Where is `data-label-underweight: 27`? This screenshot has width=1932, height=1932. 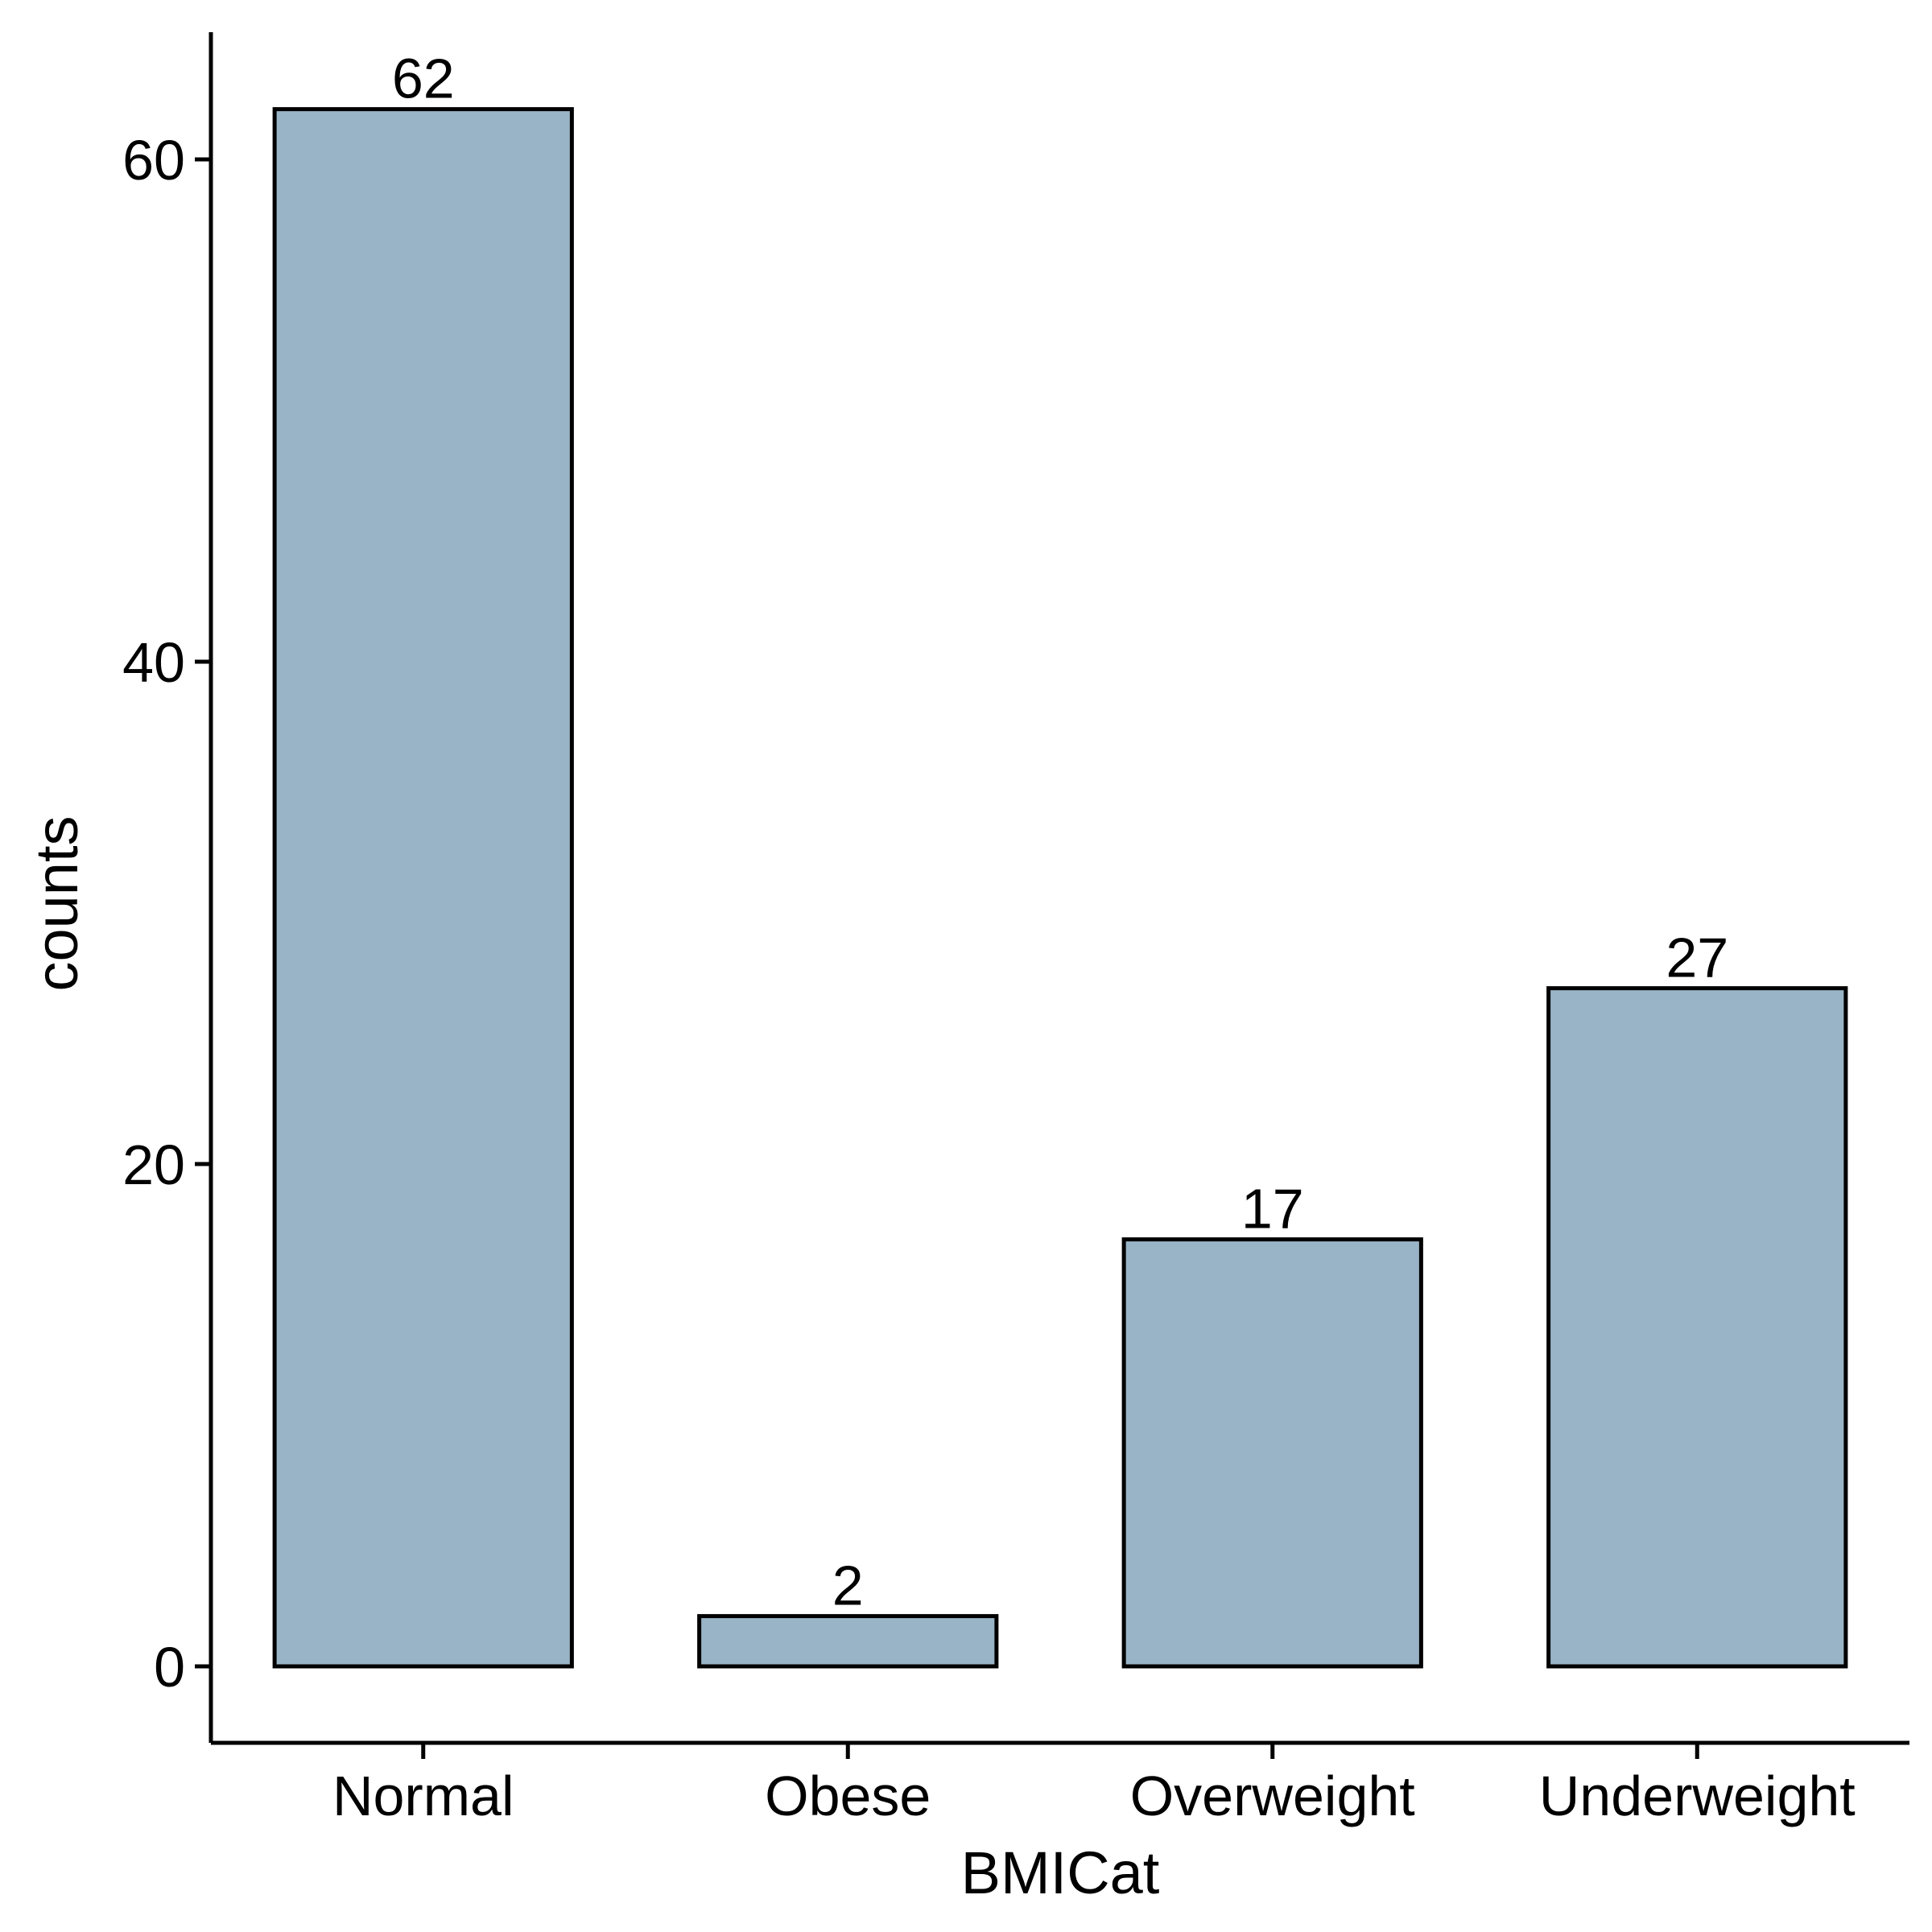
data-label-underweight: 27 is located at coordinates (1697, 958).